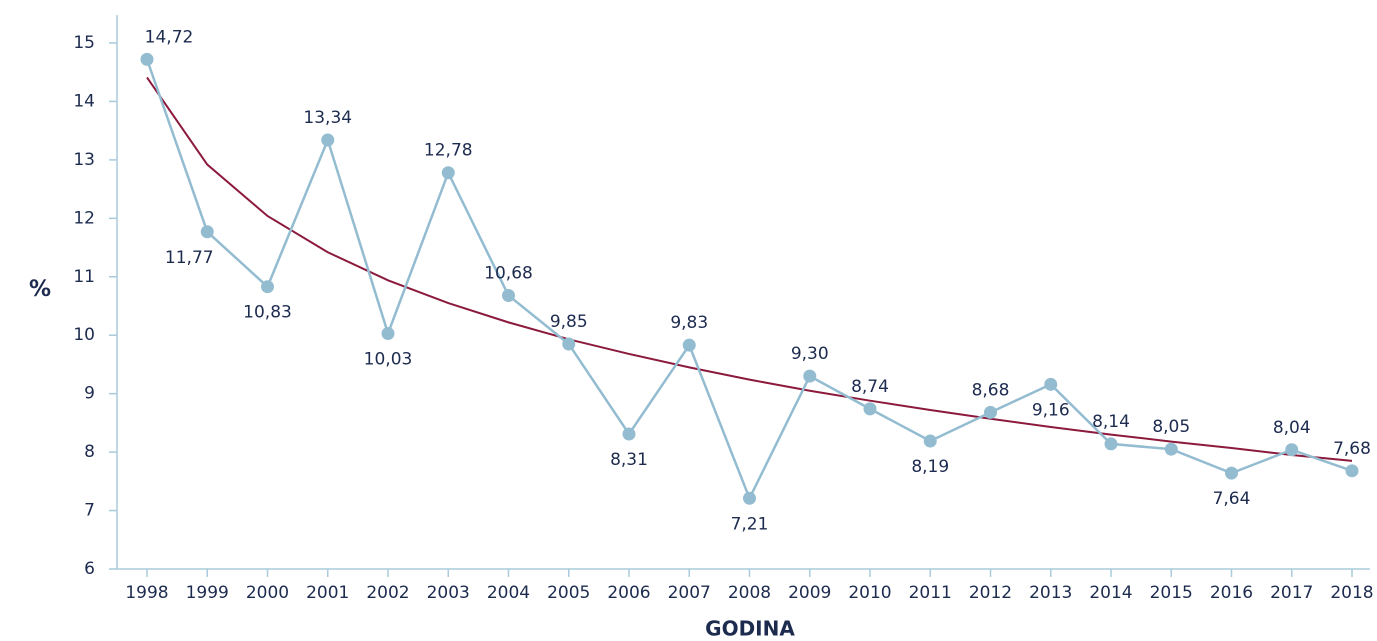  Describe the element at coordinates (169, 37) in the screenshot. I see `data-label: 14,72` at that location.